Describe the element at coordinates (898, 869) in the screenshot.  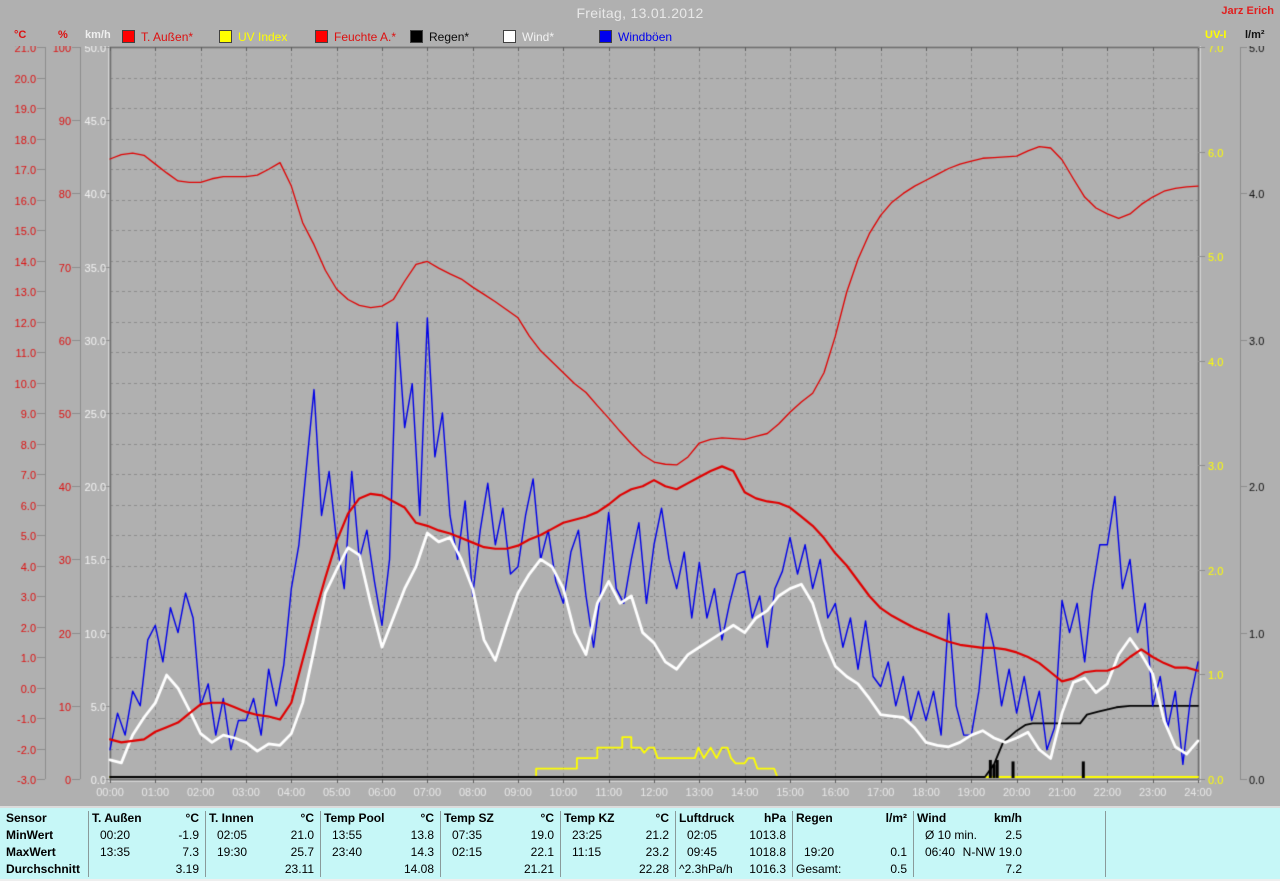
I see `avg-value: 0.5` at that location.